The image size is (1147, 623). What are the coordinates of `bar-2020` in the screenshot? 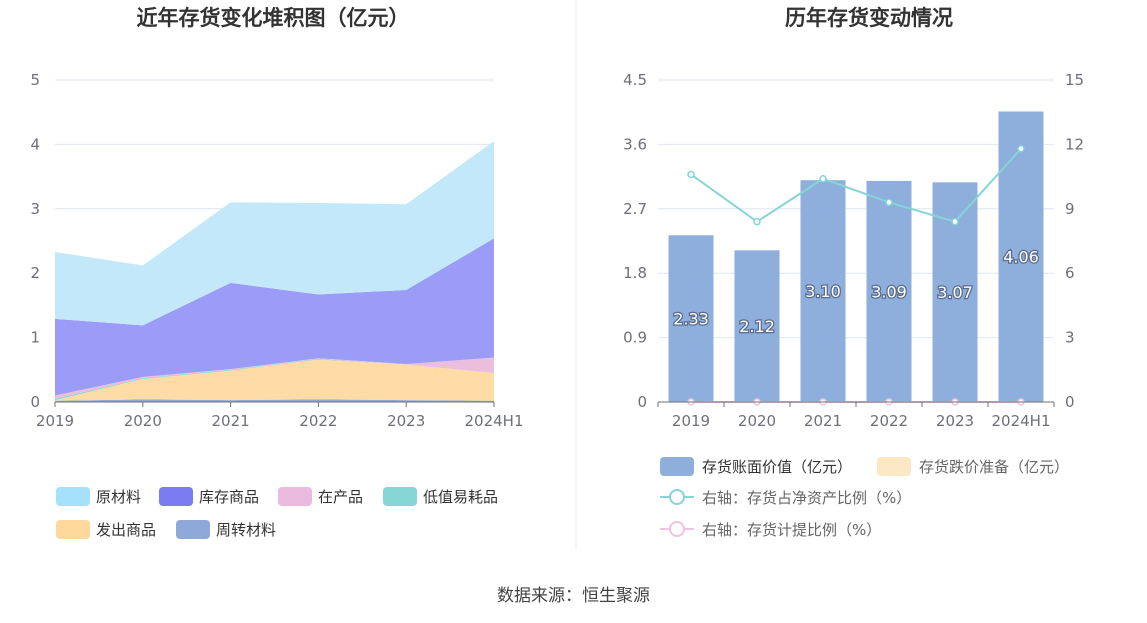 It's located at (757, 326).